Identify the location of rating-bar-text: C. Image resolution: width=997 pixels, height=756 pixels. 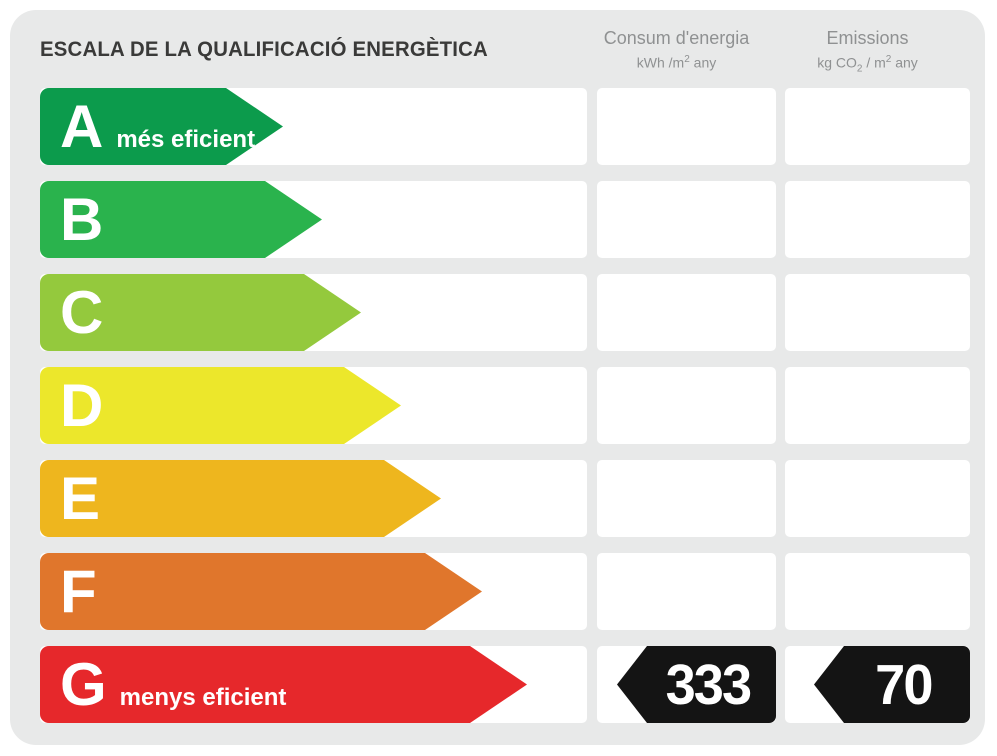
(88, 312).